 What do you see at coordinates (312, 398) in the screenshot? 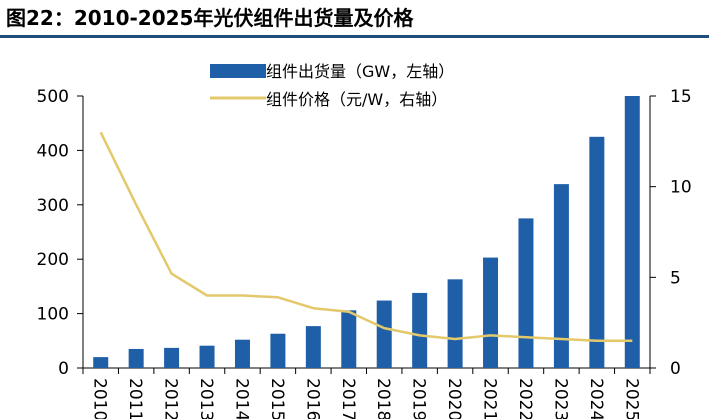
I see `x-tick-label-2016: 2016` at bounding box center [312, 398].